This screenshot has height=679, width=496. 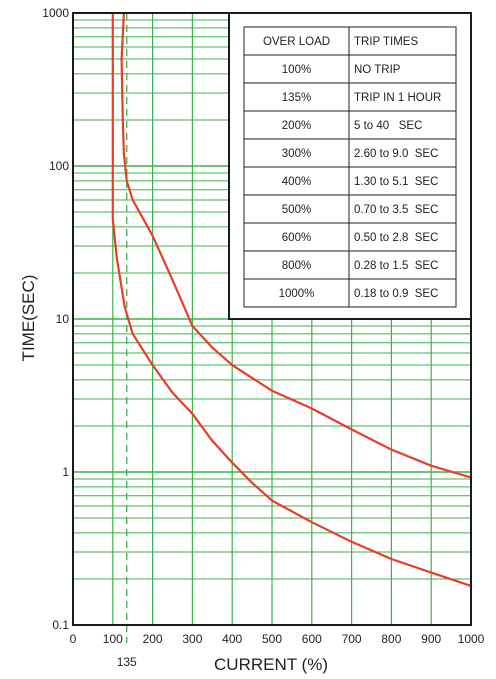 I want to click on x-axis-title: CURRENT (%), so click(x=271, y=664).